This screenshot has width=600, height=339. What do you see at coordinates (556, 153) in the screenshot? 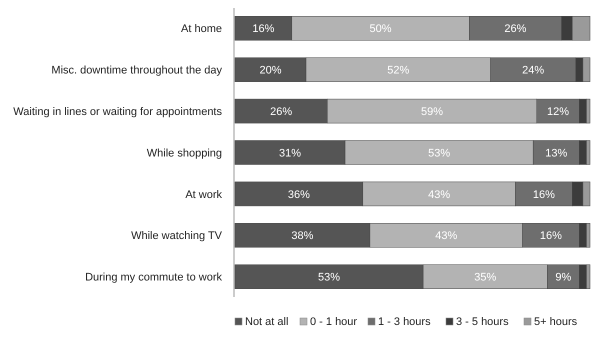
I see `data-label: 13%` at bounding box center [556, 153].